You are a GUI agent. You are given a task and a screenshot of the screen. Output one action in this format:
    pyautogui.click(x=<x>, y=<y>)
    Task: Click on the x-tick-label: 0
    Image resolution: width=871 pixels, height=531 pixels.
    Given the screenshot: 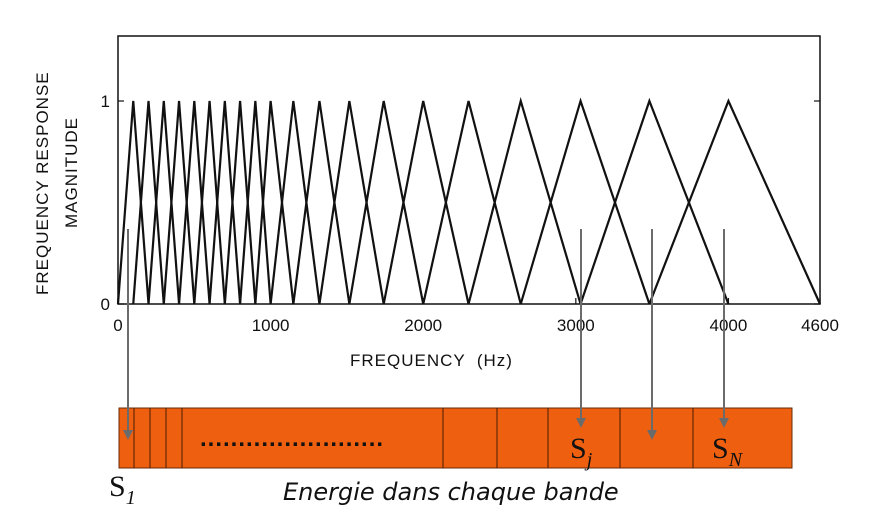 What is the action you would take?
    pyautogui.click(x=117, y=325)
    